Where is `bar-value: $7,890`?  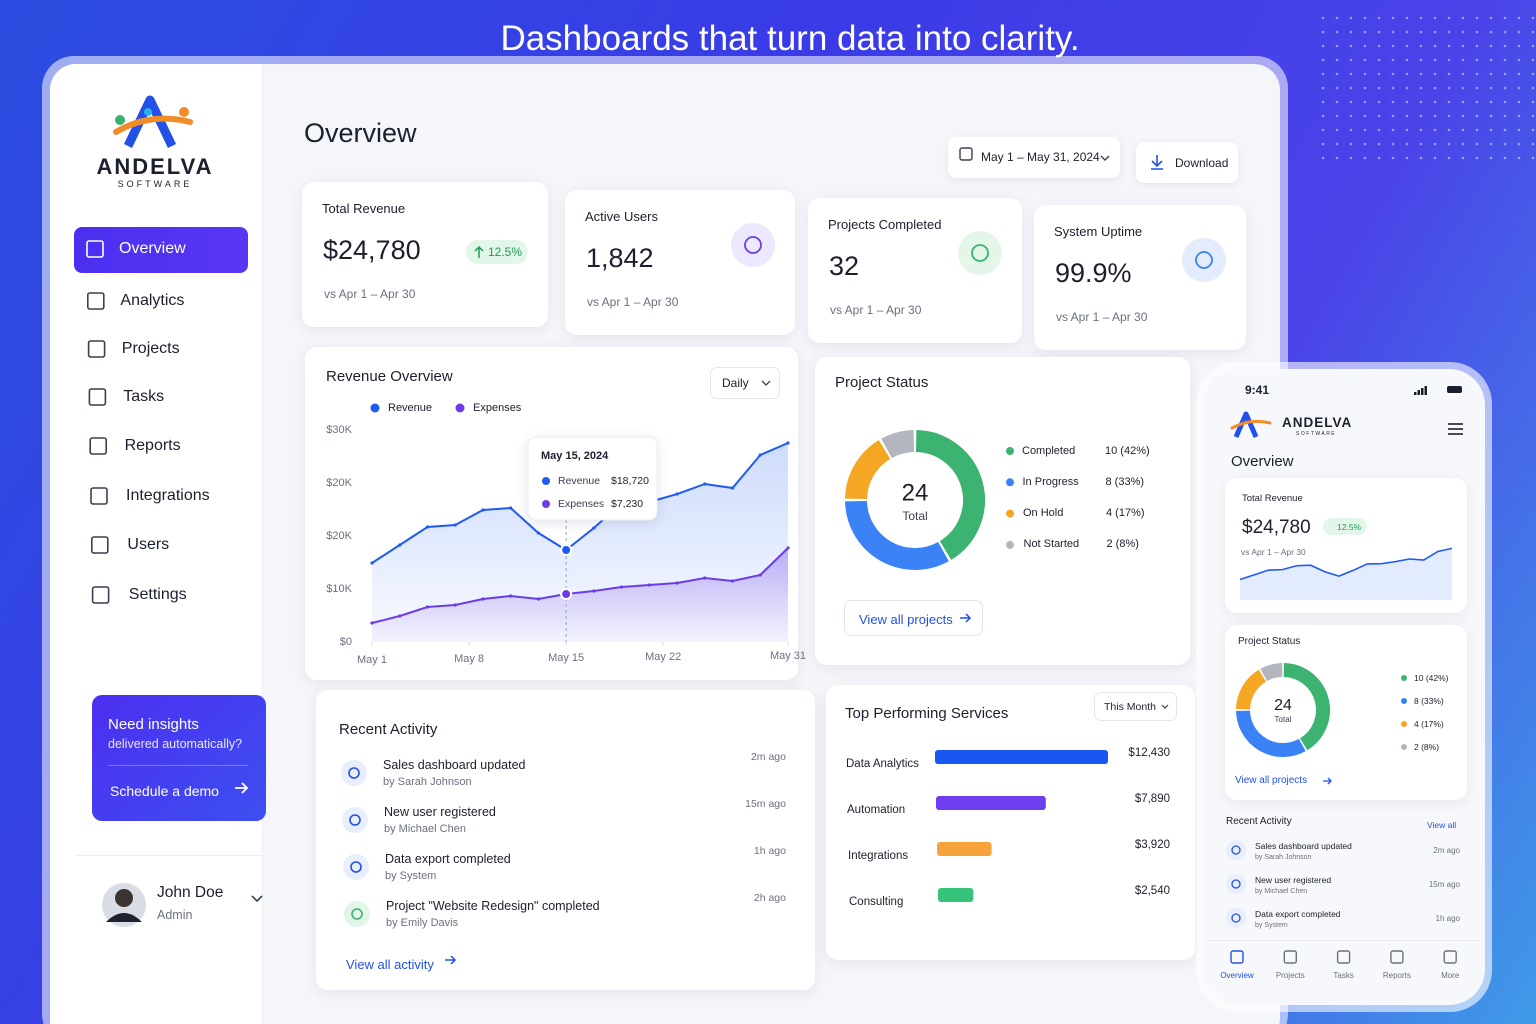 bar-value: $7,890 is located at coordinates (1152, 799).